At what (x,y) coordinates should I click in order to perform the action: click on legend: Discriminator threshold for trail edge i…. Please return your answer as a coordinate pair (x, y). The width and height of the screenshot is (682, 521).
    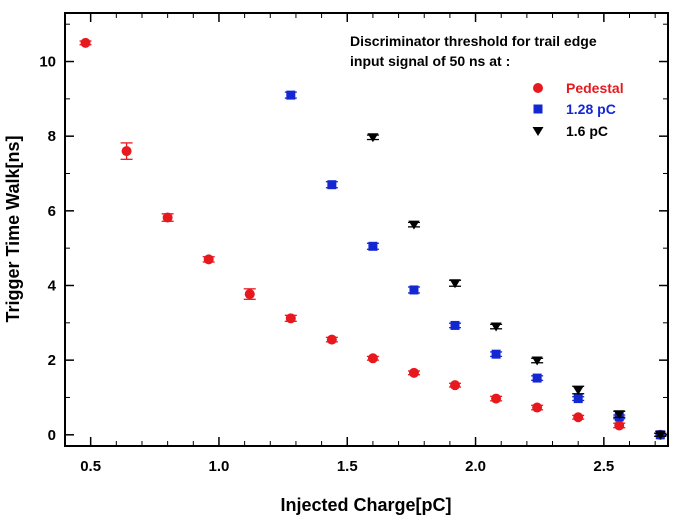
    Looking at the image, I should click on (487, 86).